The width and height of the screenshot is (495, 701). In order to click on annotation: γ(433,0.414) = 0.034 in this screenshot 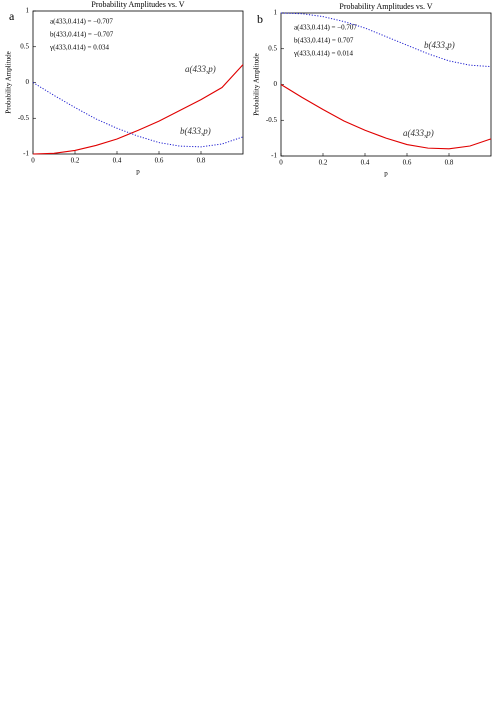, I will do `click(79, 48)`.